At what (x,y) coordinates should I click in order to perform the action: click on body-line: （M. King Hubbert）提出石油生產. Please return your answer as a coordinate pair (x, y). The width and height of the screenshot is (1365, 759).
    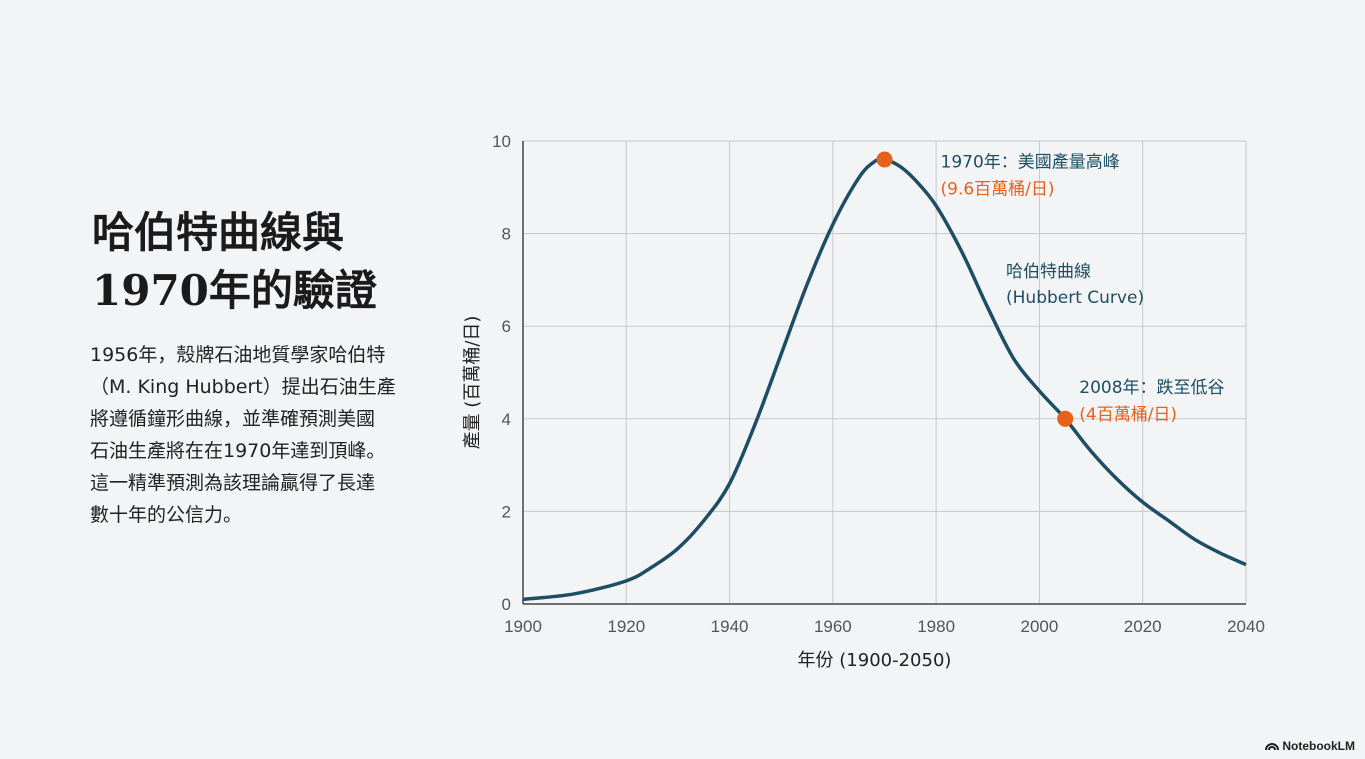
    Looking at the image, I should click on (243, 387).